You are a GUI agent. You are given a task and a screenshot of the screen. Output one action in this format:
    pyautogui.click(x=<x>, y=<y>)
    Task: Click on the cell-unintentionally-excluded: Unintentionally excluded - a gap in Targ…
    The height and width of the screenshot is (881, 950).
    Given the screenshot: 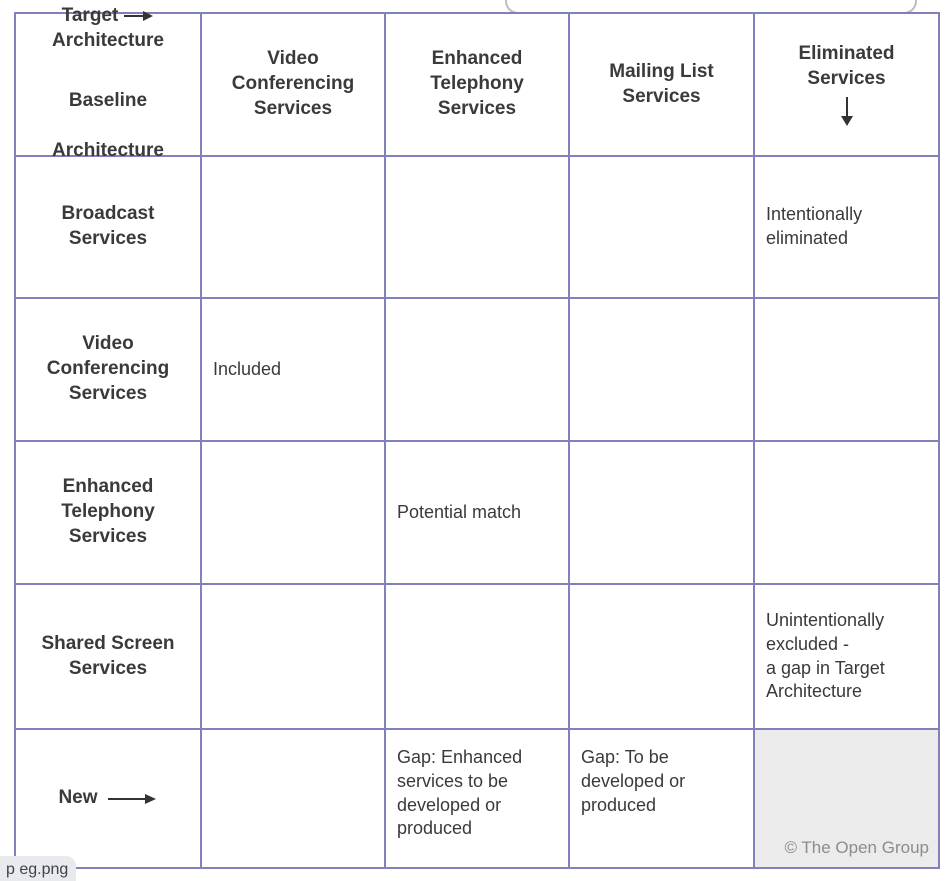 What is the action you would take?
    pyautogui.click(x=846, y=656)
    